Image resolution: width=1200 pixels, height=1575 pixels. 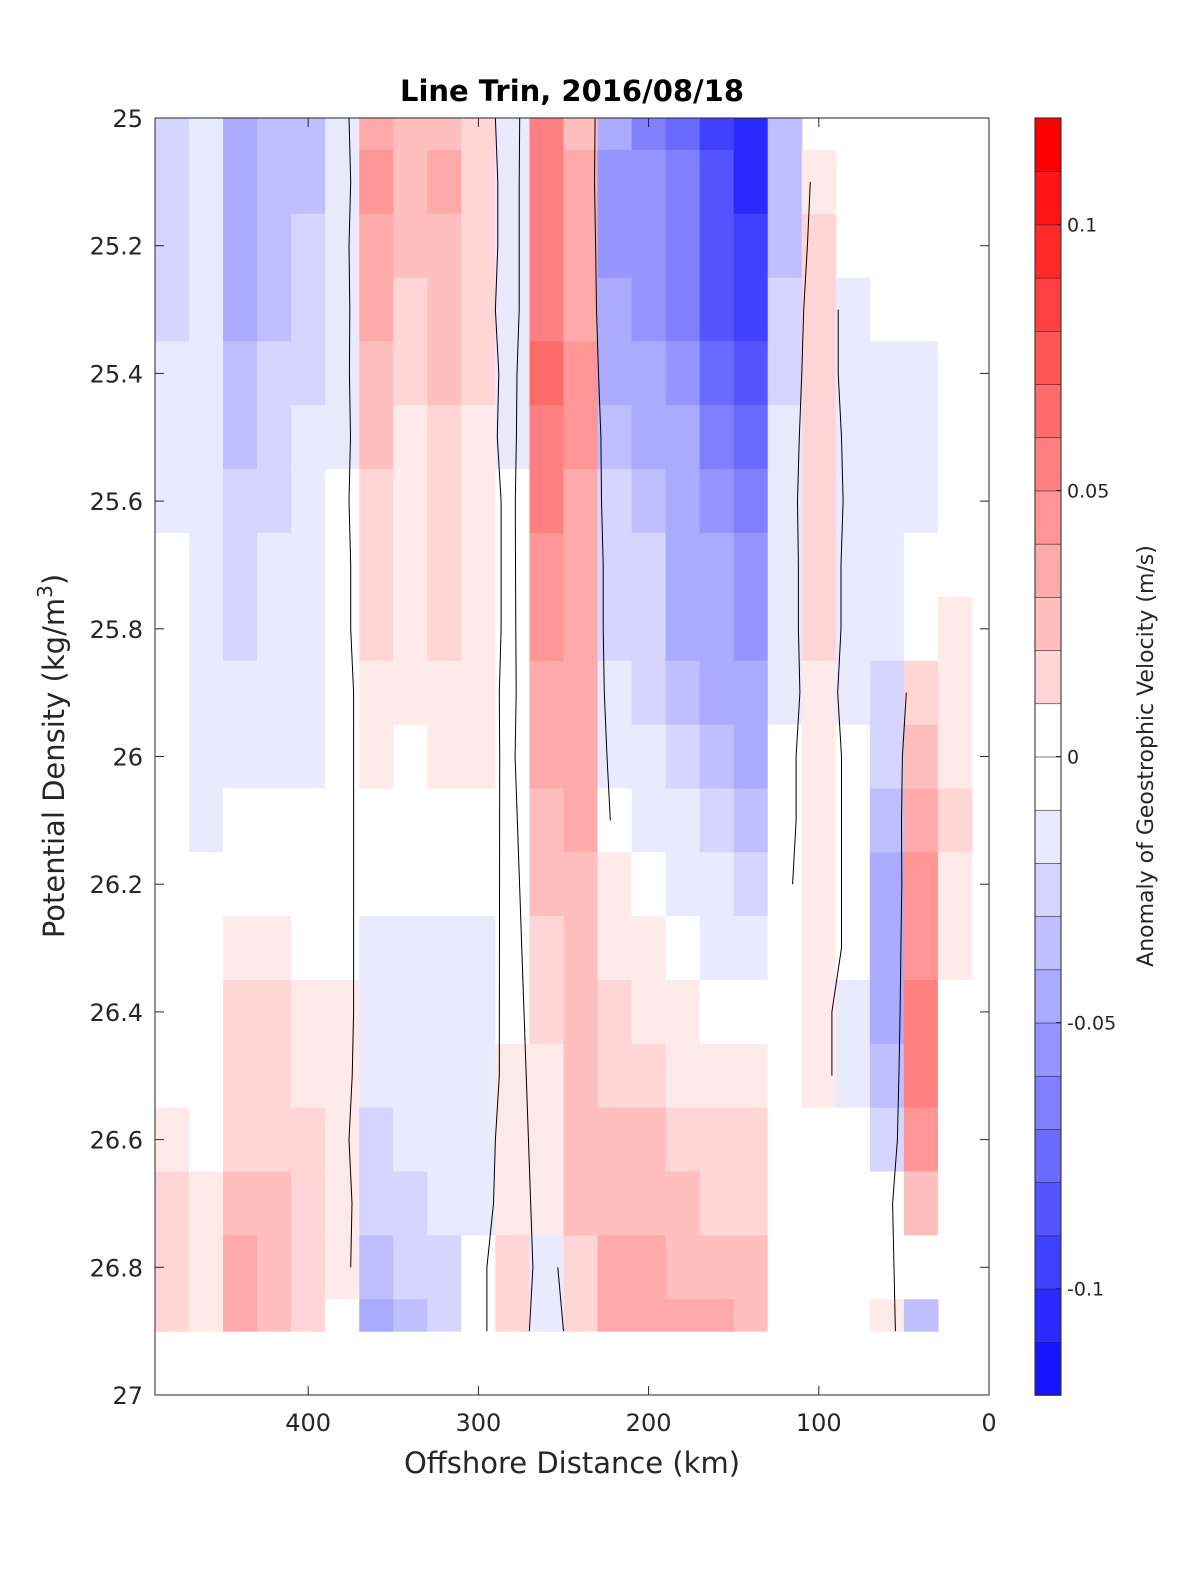 I want to click on colorbar-label: Anomaly of Geostrophic Velocity (m/s), so click(x=1146, y=756).